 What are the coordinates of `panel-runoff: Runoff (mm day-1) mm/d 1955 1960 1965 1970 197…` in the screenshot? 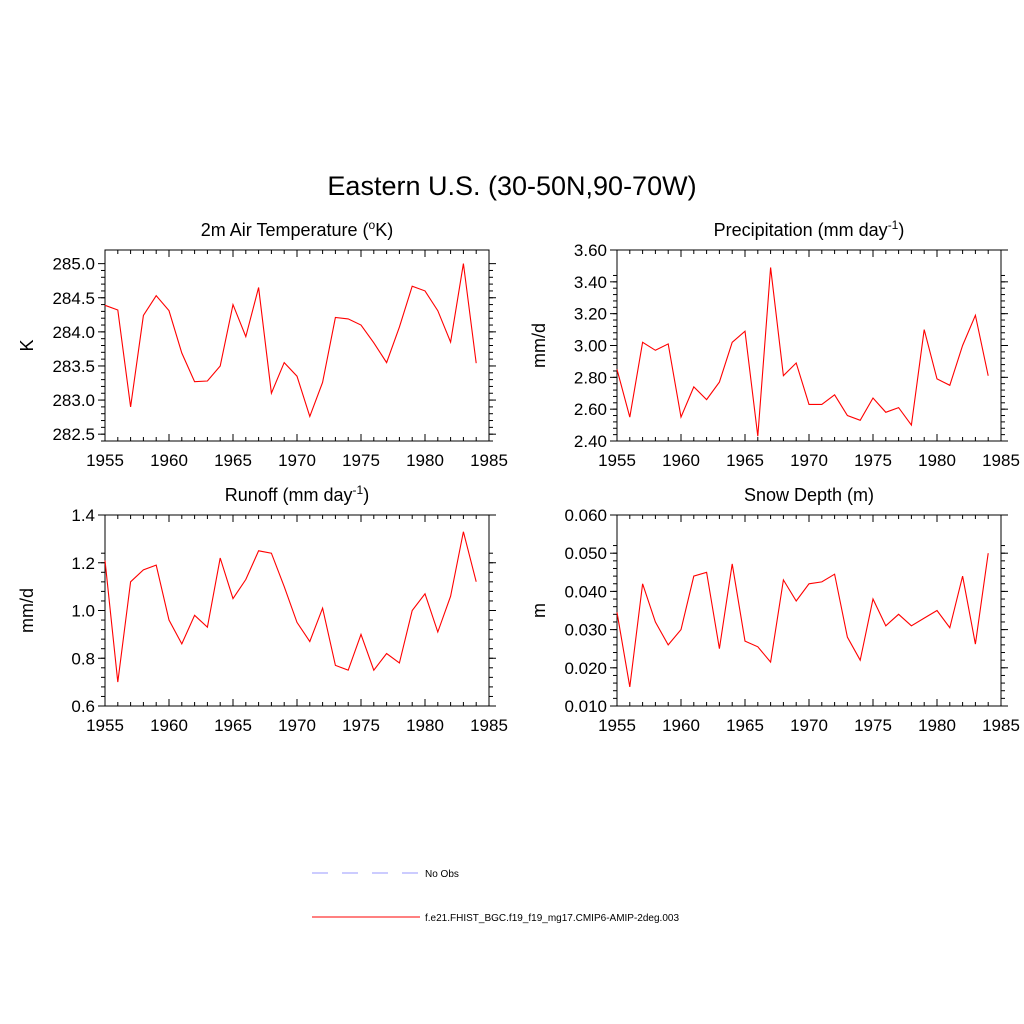 It's located at (262, 609).